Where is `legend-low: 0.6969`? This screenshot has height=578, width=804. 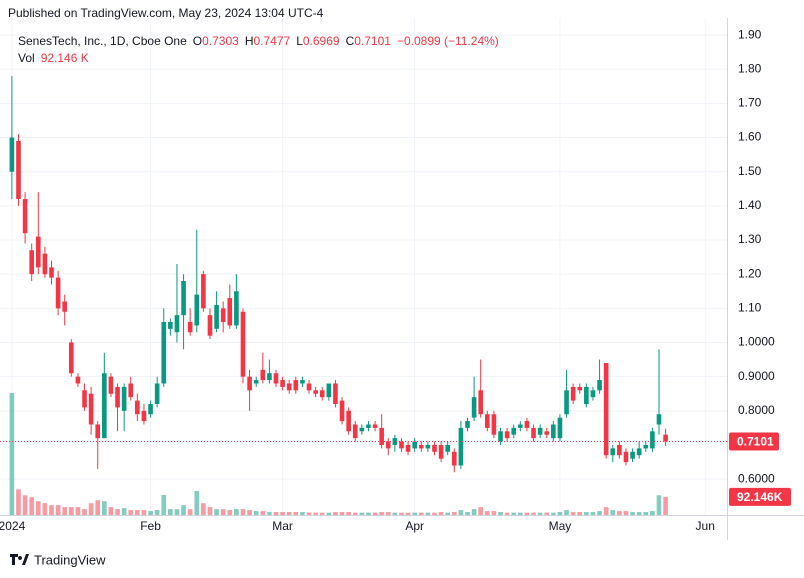 legend-low: 0.6969 is located at coordinates (321, 41).